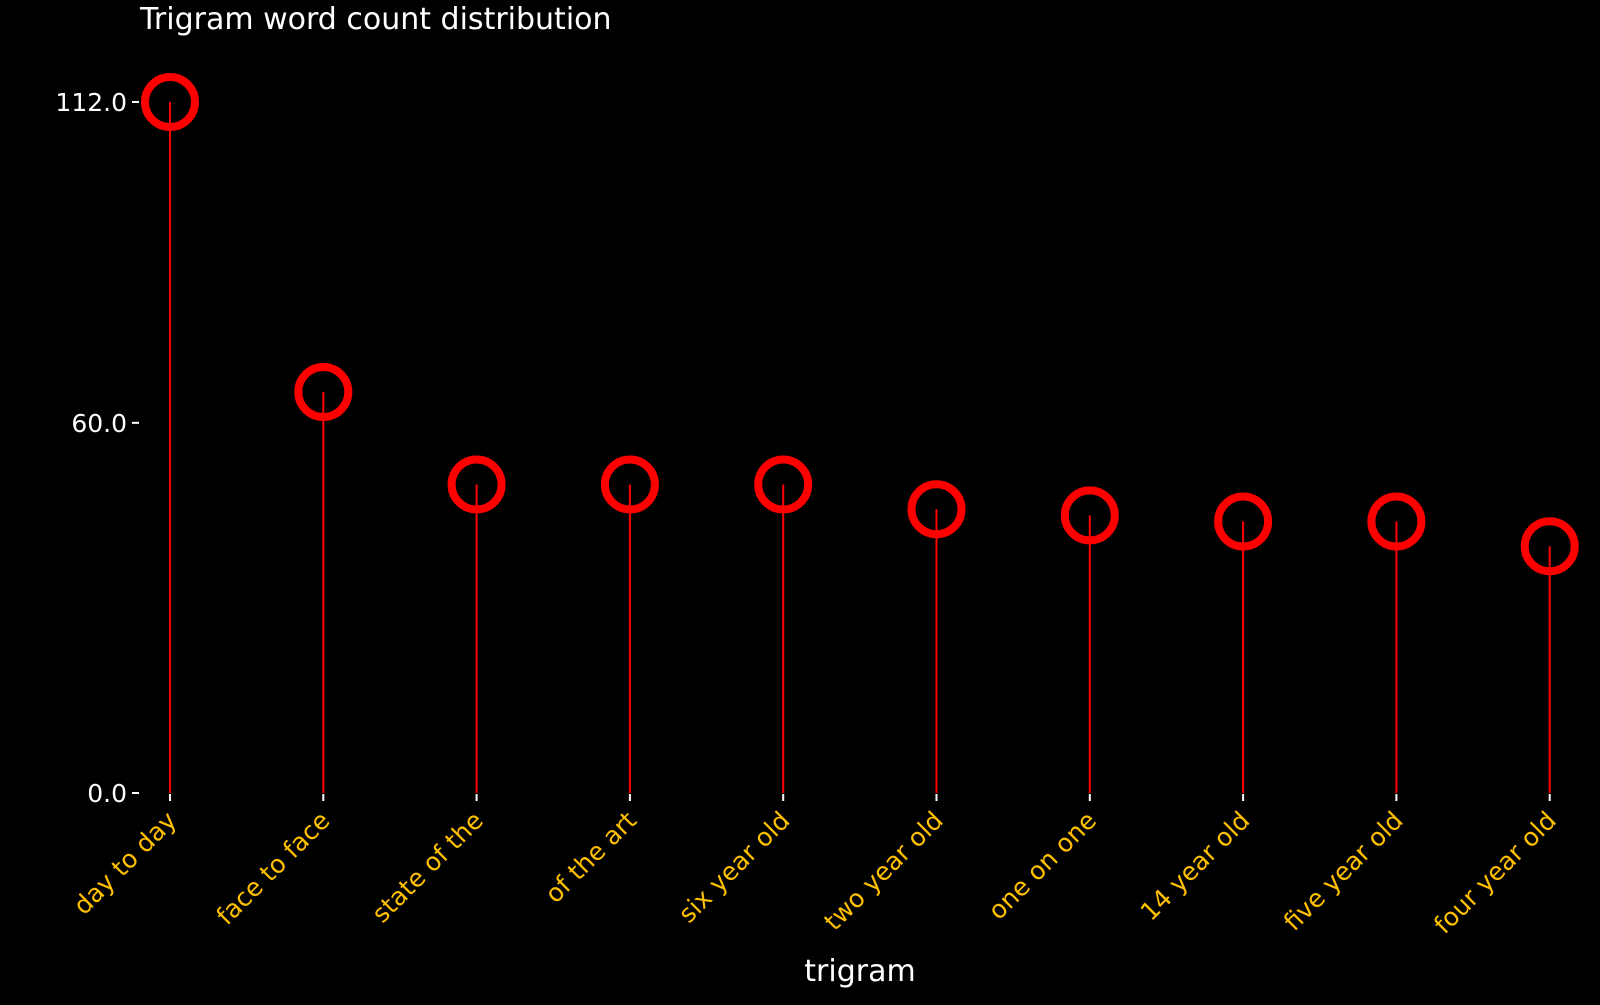 The width and height of the screenshot is (1600, 1005). Describe the element at coordinates (1343, 871) in the screenshot. I see `x-tick-label: five year old` at that location.